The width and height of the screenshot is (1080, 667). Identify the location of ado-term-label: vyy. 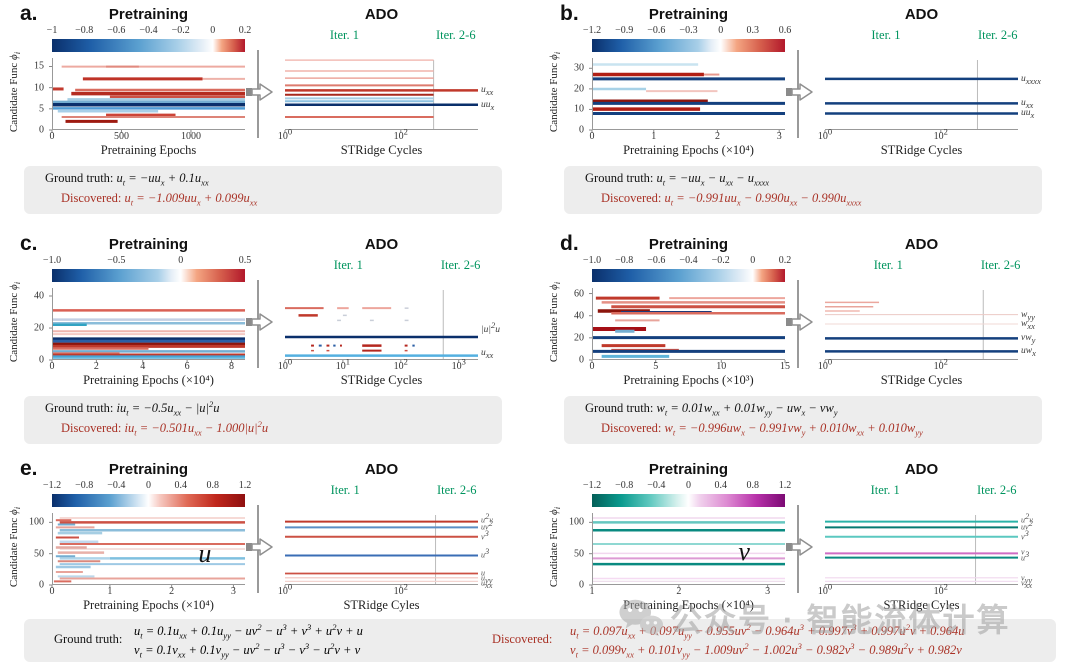
(1027, 579).